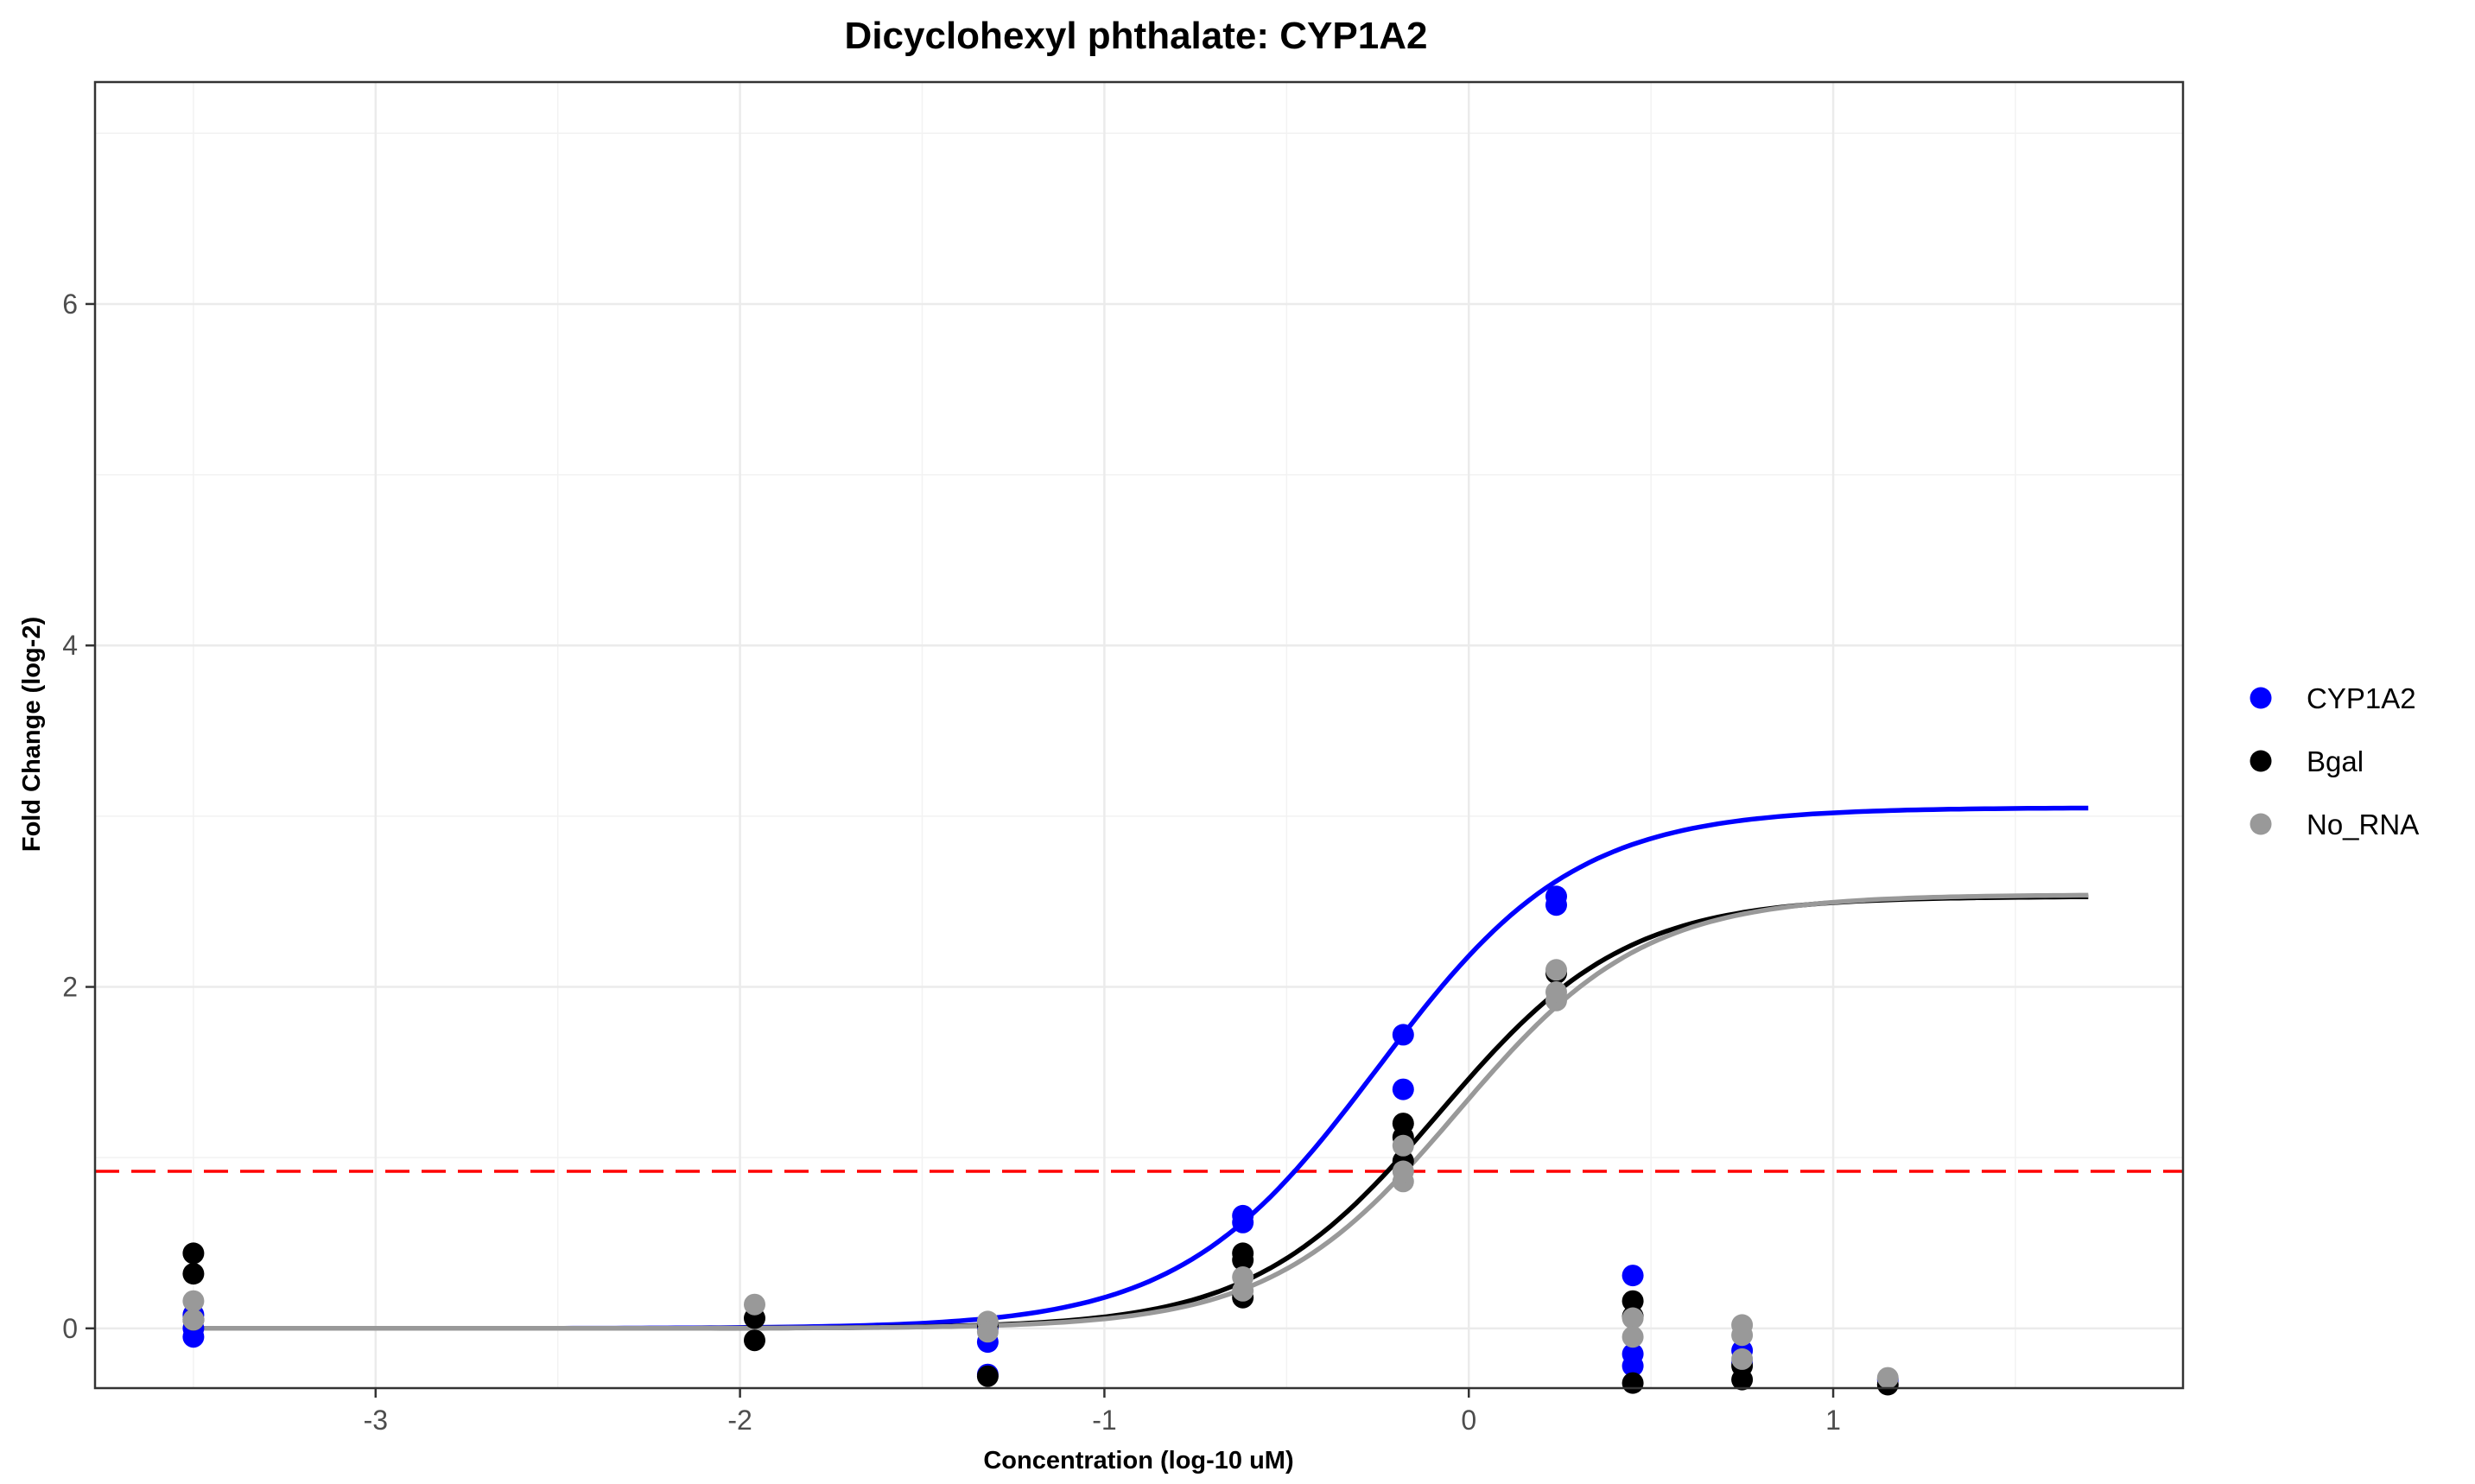  I want to click on y-tick-label: 4, so click(70, 645).